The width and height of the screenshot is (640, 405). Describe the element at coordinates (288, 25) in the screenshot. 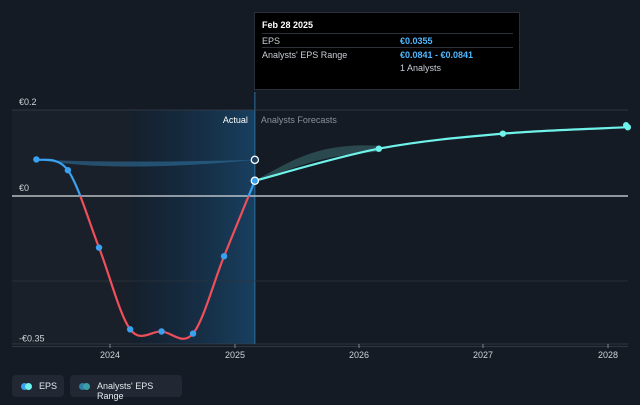

I see `tooltip-date: Feb 28 2025` at that location.